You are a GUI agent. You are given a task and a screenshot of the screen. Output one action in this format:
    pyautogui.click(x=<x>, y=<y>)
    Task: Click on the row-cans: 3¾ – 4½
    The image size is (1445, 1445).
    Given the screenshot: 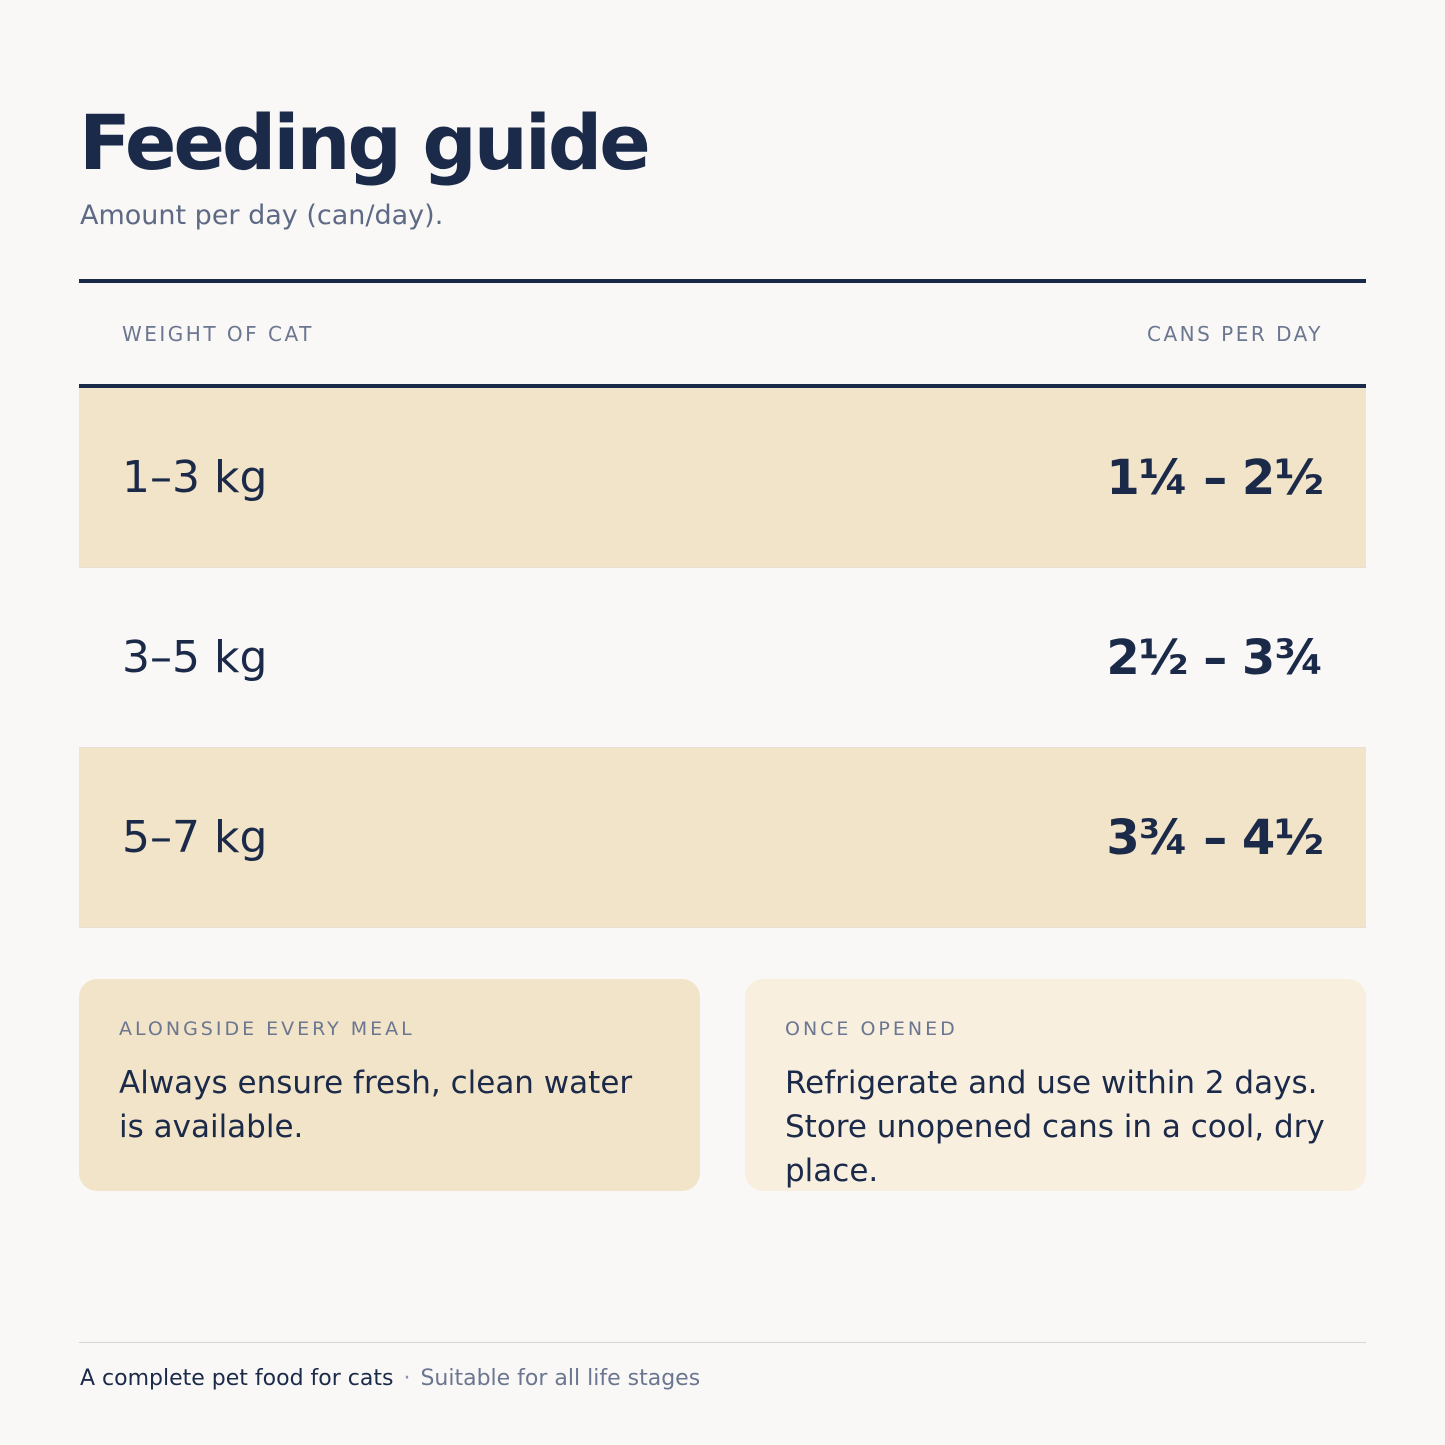 What is the action you would take?
    pyautogui.click(x=1215, y=837)
    